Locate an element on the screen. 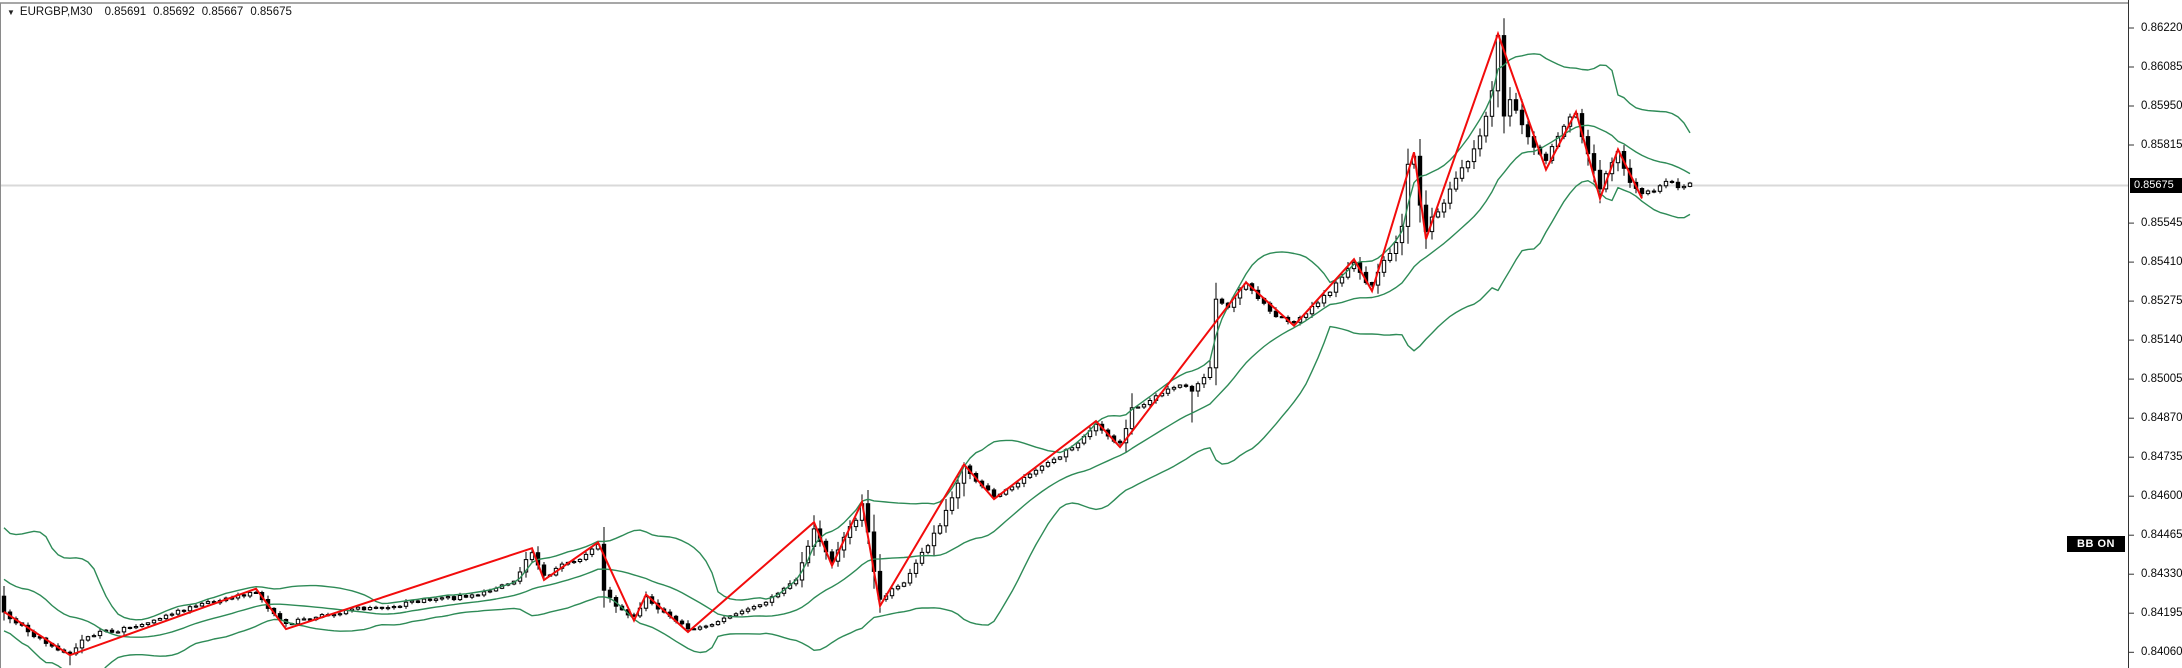 The image size is (2182, 668). bb-toggle-button: BB ON is located at coordinates (2096, 544).